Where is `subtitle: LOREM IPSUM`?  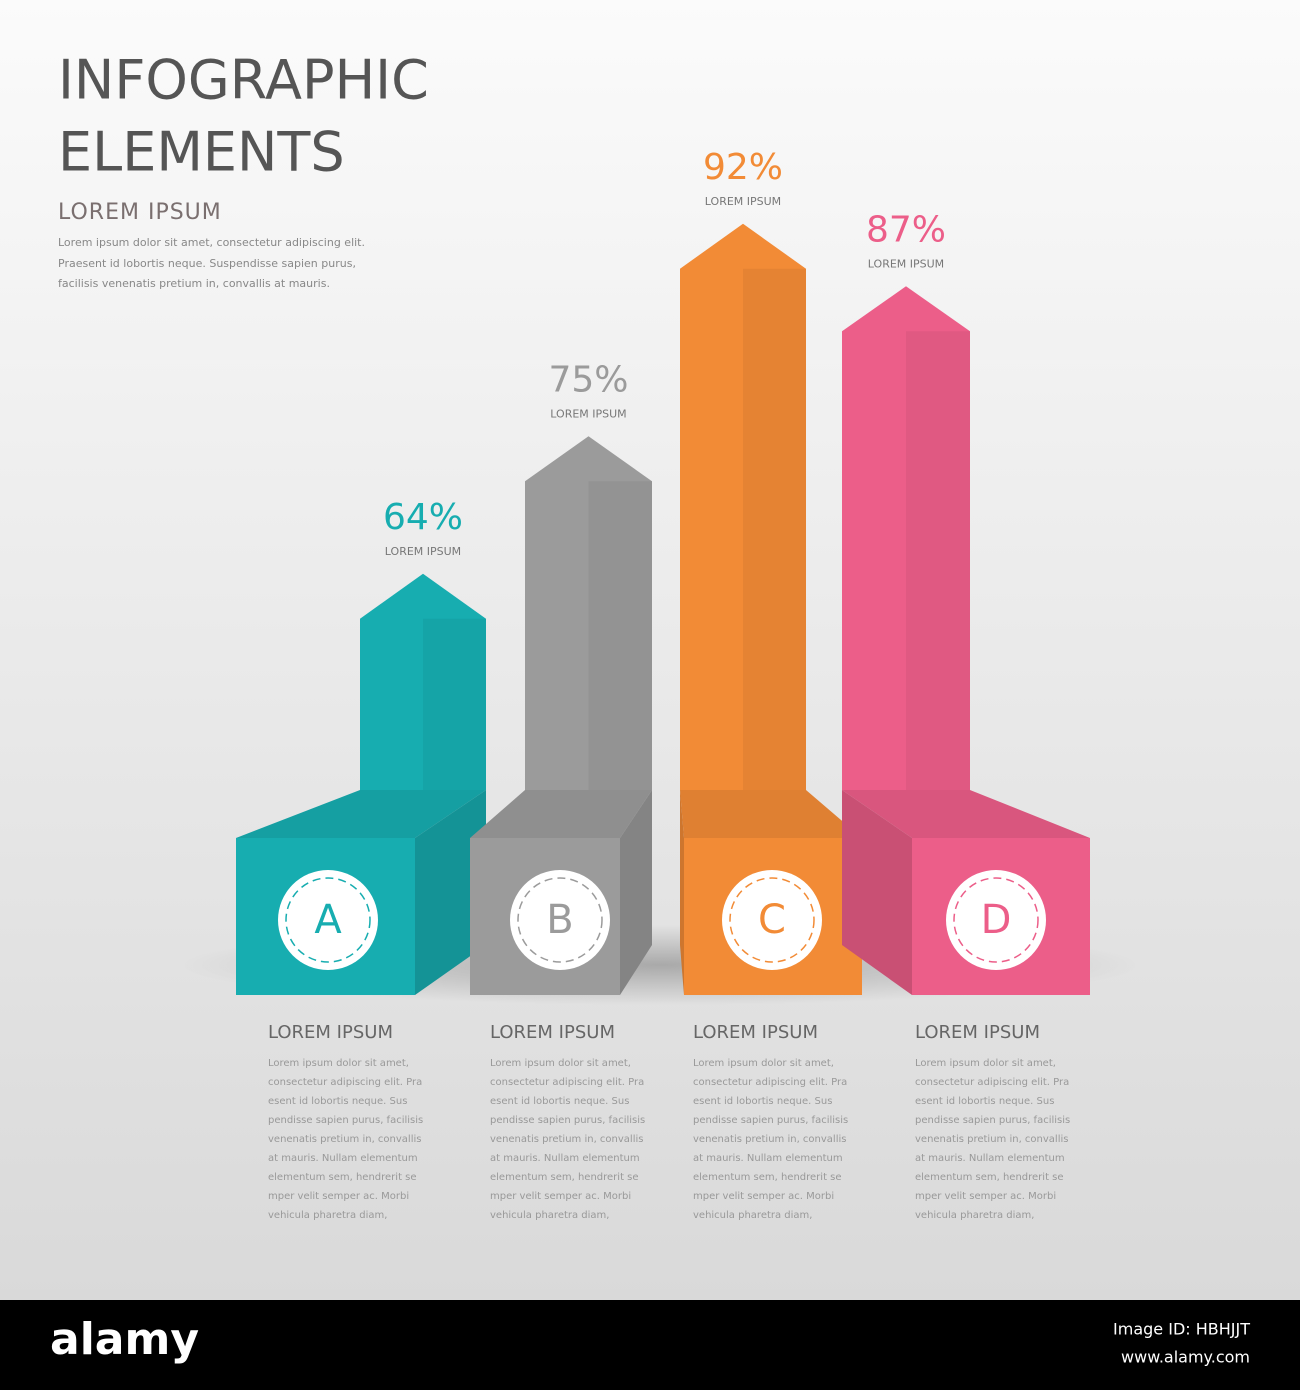
subtitle: LOREM IPSUM is located at coordinates (140, 212).